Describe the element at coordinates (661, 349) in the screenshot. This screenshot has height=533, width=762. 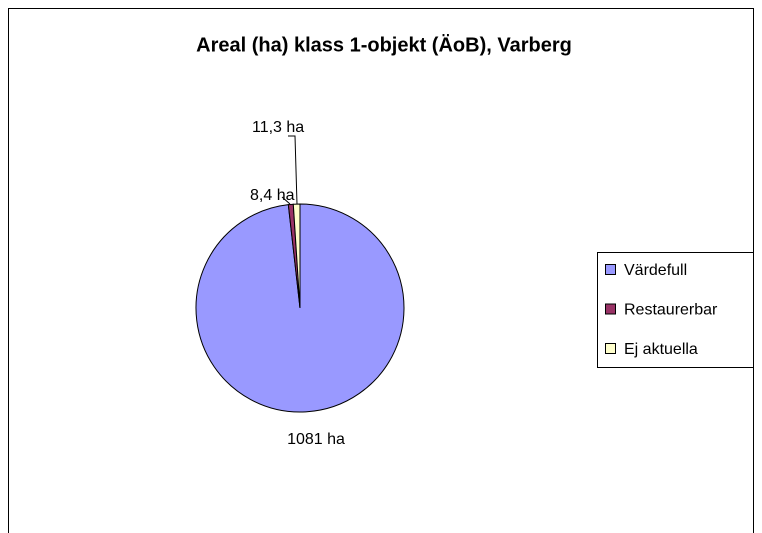
I see `legend-label: Ej aktuella` at that location.